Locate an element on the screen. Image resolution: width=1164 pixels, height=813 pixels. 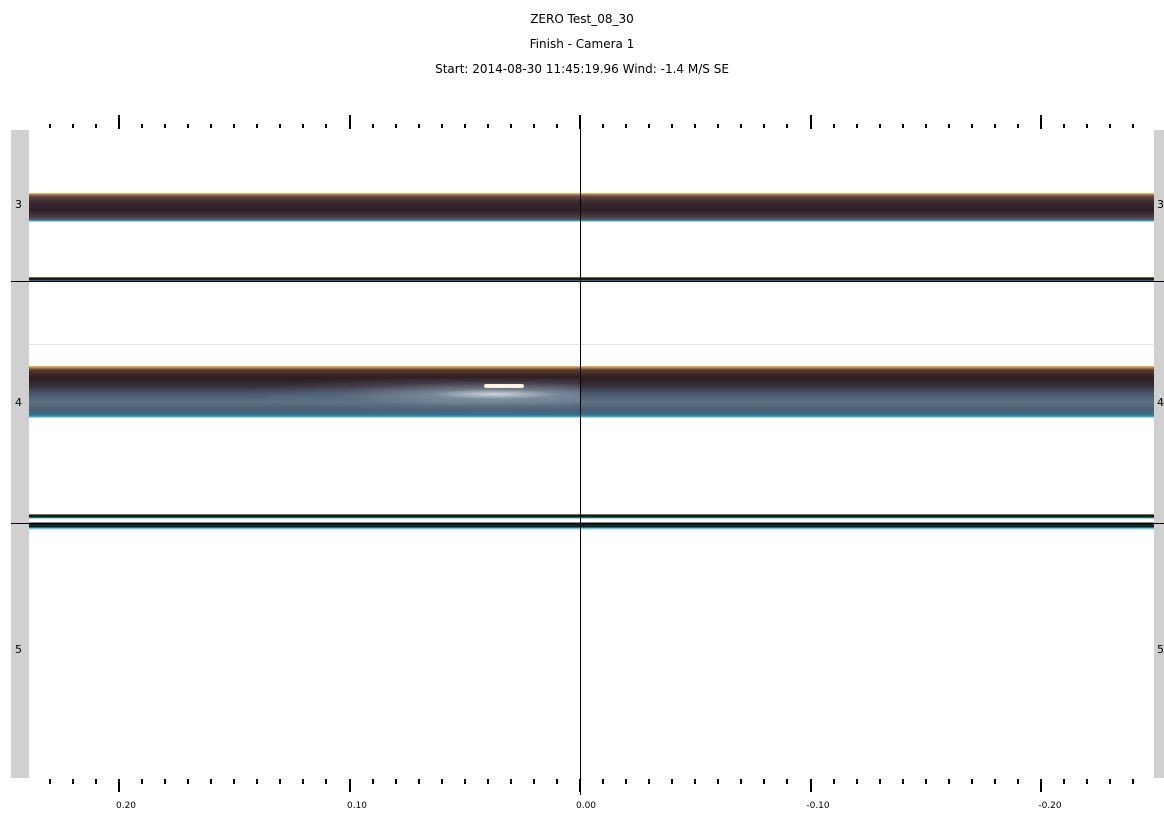
lane-scale-right is located at coordinates (1159, 454).